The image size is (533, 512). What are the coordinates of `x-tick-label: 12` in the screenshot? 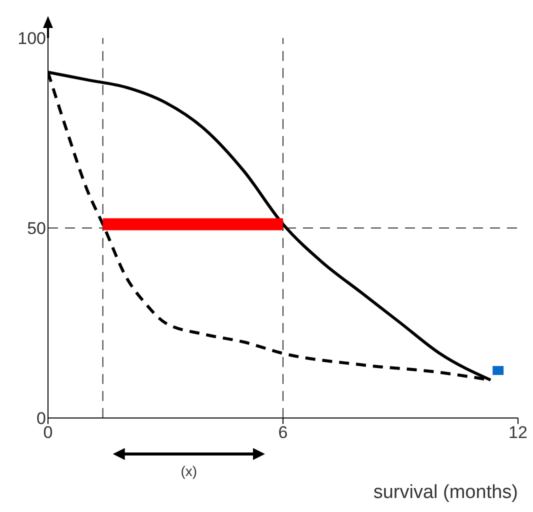 It's located at (518, 432).